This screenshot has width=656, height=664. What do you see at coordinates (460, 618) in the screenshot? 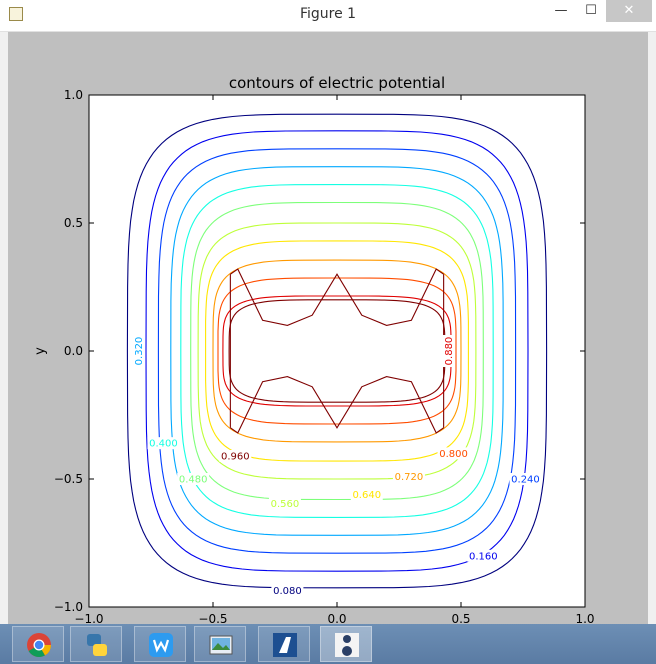
I see `x-tick-label-3: 0.5` at bounding box center [460, 618].